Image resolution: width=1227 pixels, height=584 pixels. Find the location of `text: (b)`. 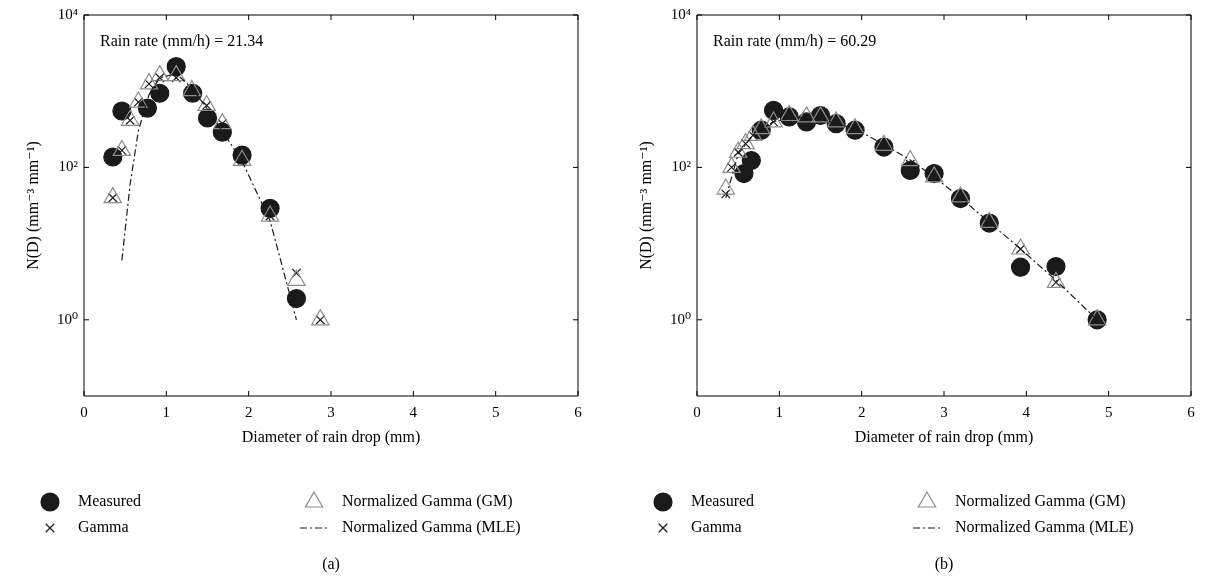

text: (b) is located at coordinates (944, 564).